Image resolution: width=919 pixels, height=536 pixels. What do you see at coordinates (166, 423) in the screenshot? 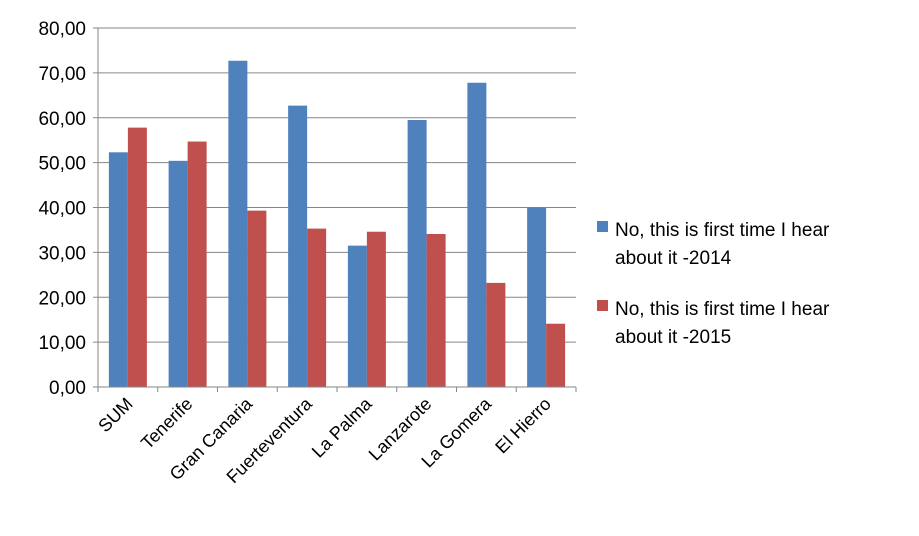
I see `x-tick-label: Tenerife` at bounding box center [166, 423].